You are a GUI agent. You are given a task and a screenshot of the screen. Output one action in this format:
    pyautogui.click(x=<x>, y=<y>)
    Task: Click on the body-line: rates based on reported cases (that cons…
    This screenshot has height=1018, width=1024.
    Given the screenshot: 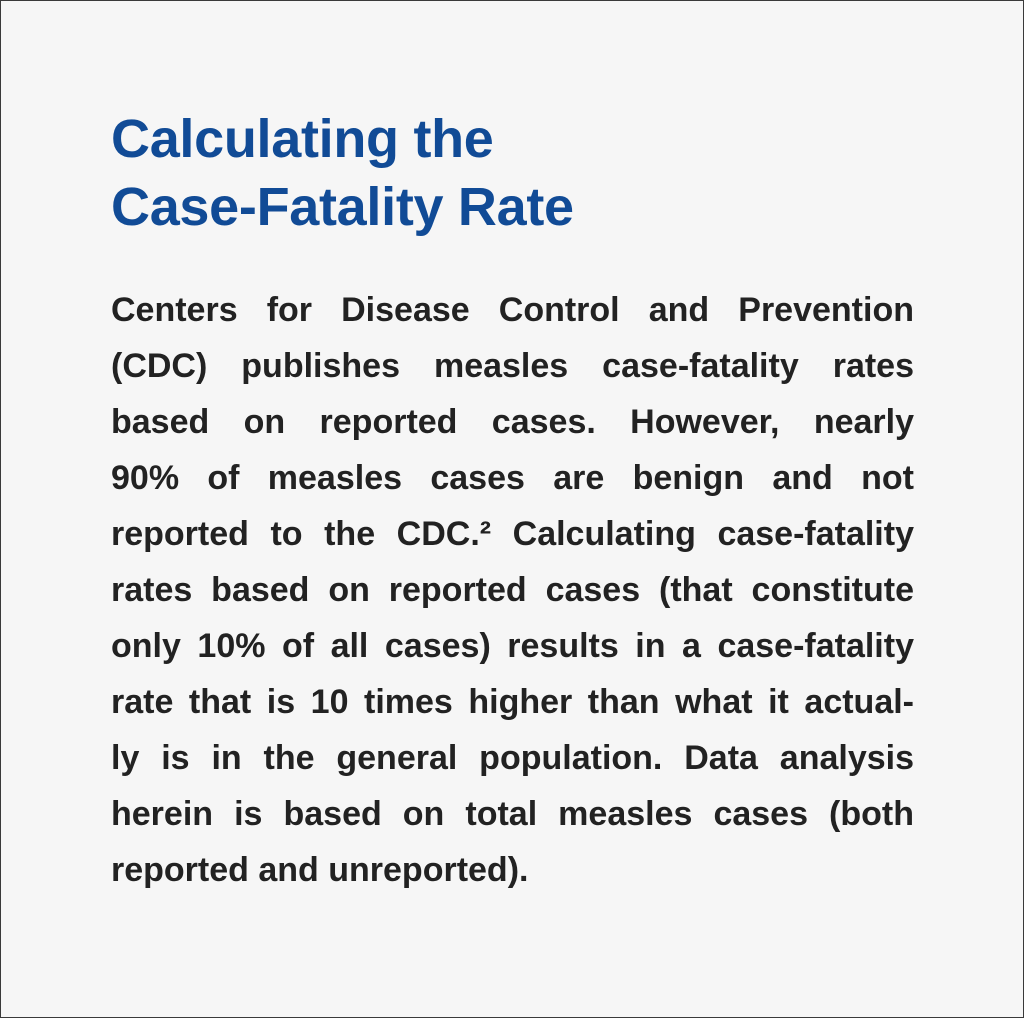 What is the action you would take?
    pyautogui.click(x=512, y=590)
    